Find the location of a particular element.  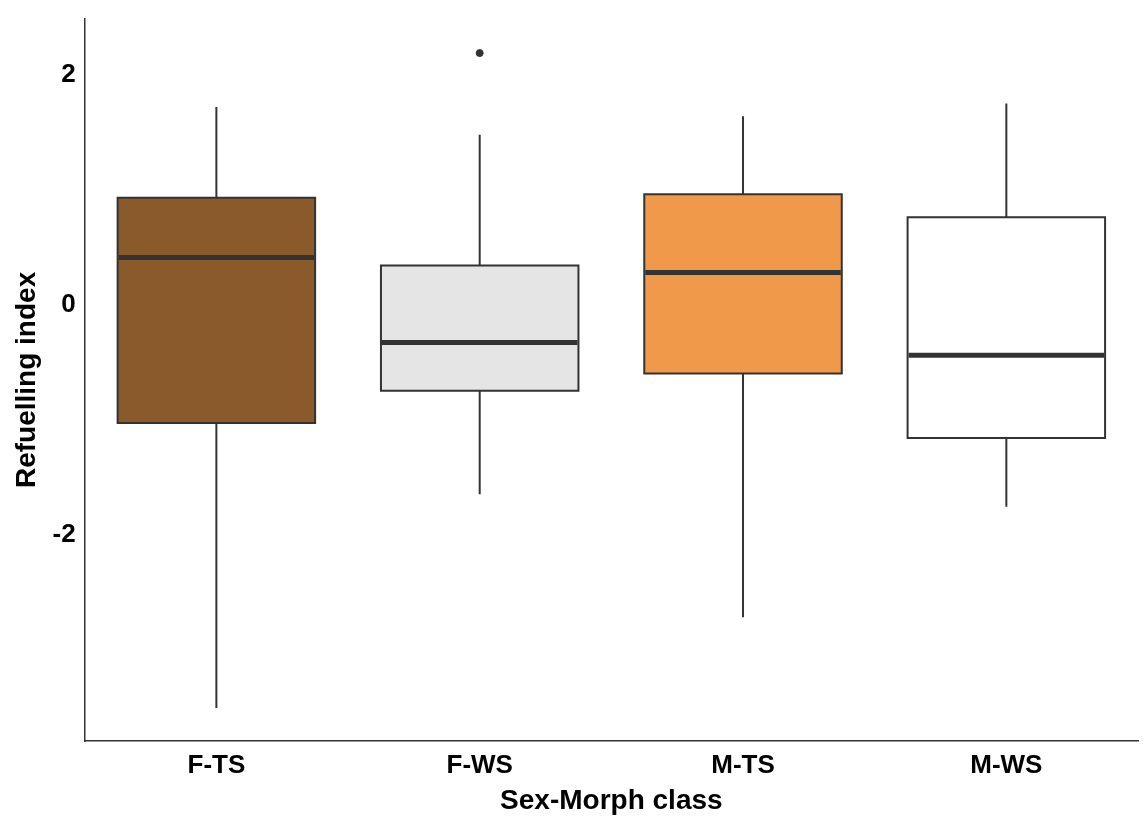

y-tick-label: -2 is located at coordinates (64, 532).